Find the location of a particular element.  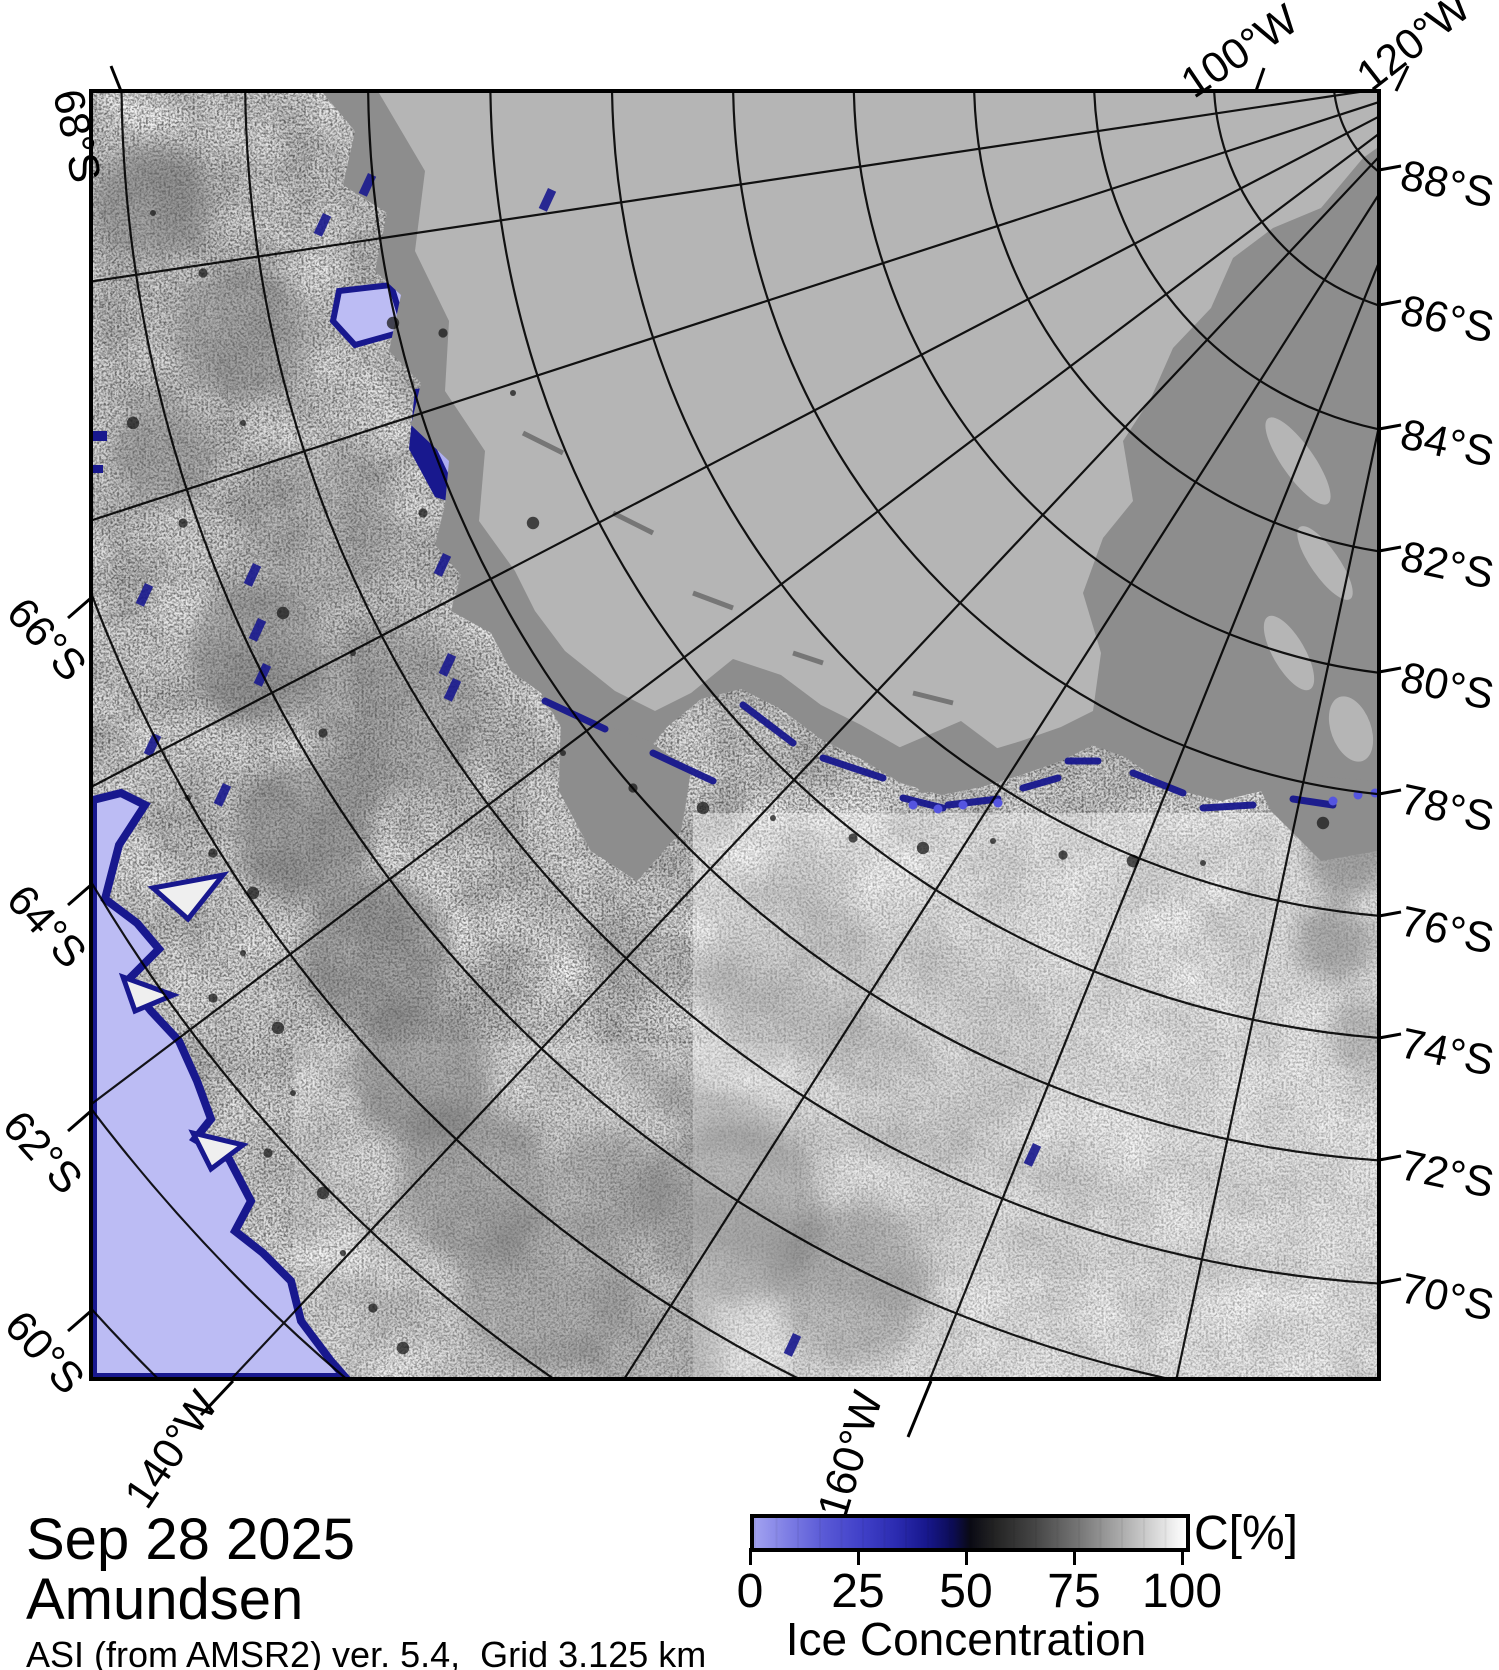

lon-label: 120°W is located at coordinates (1413, 50).